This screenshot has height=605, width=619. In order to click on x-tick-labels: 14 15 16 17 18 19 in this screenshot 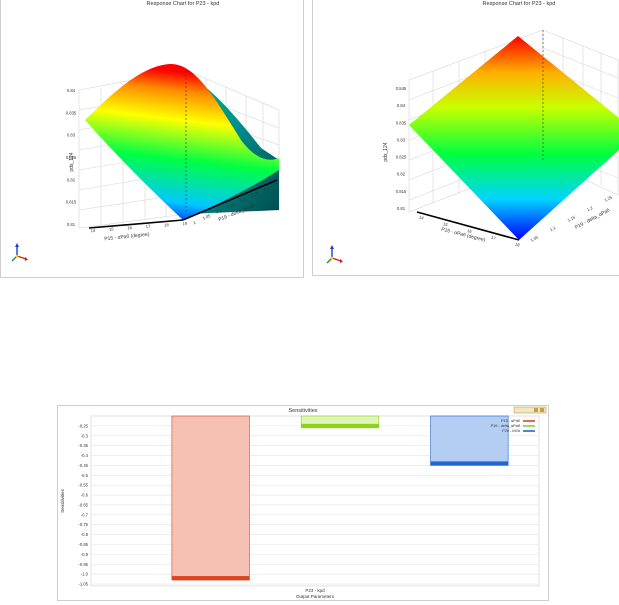, I will do `click(139, 227)`.